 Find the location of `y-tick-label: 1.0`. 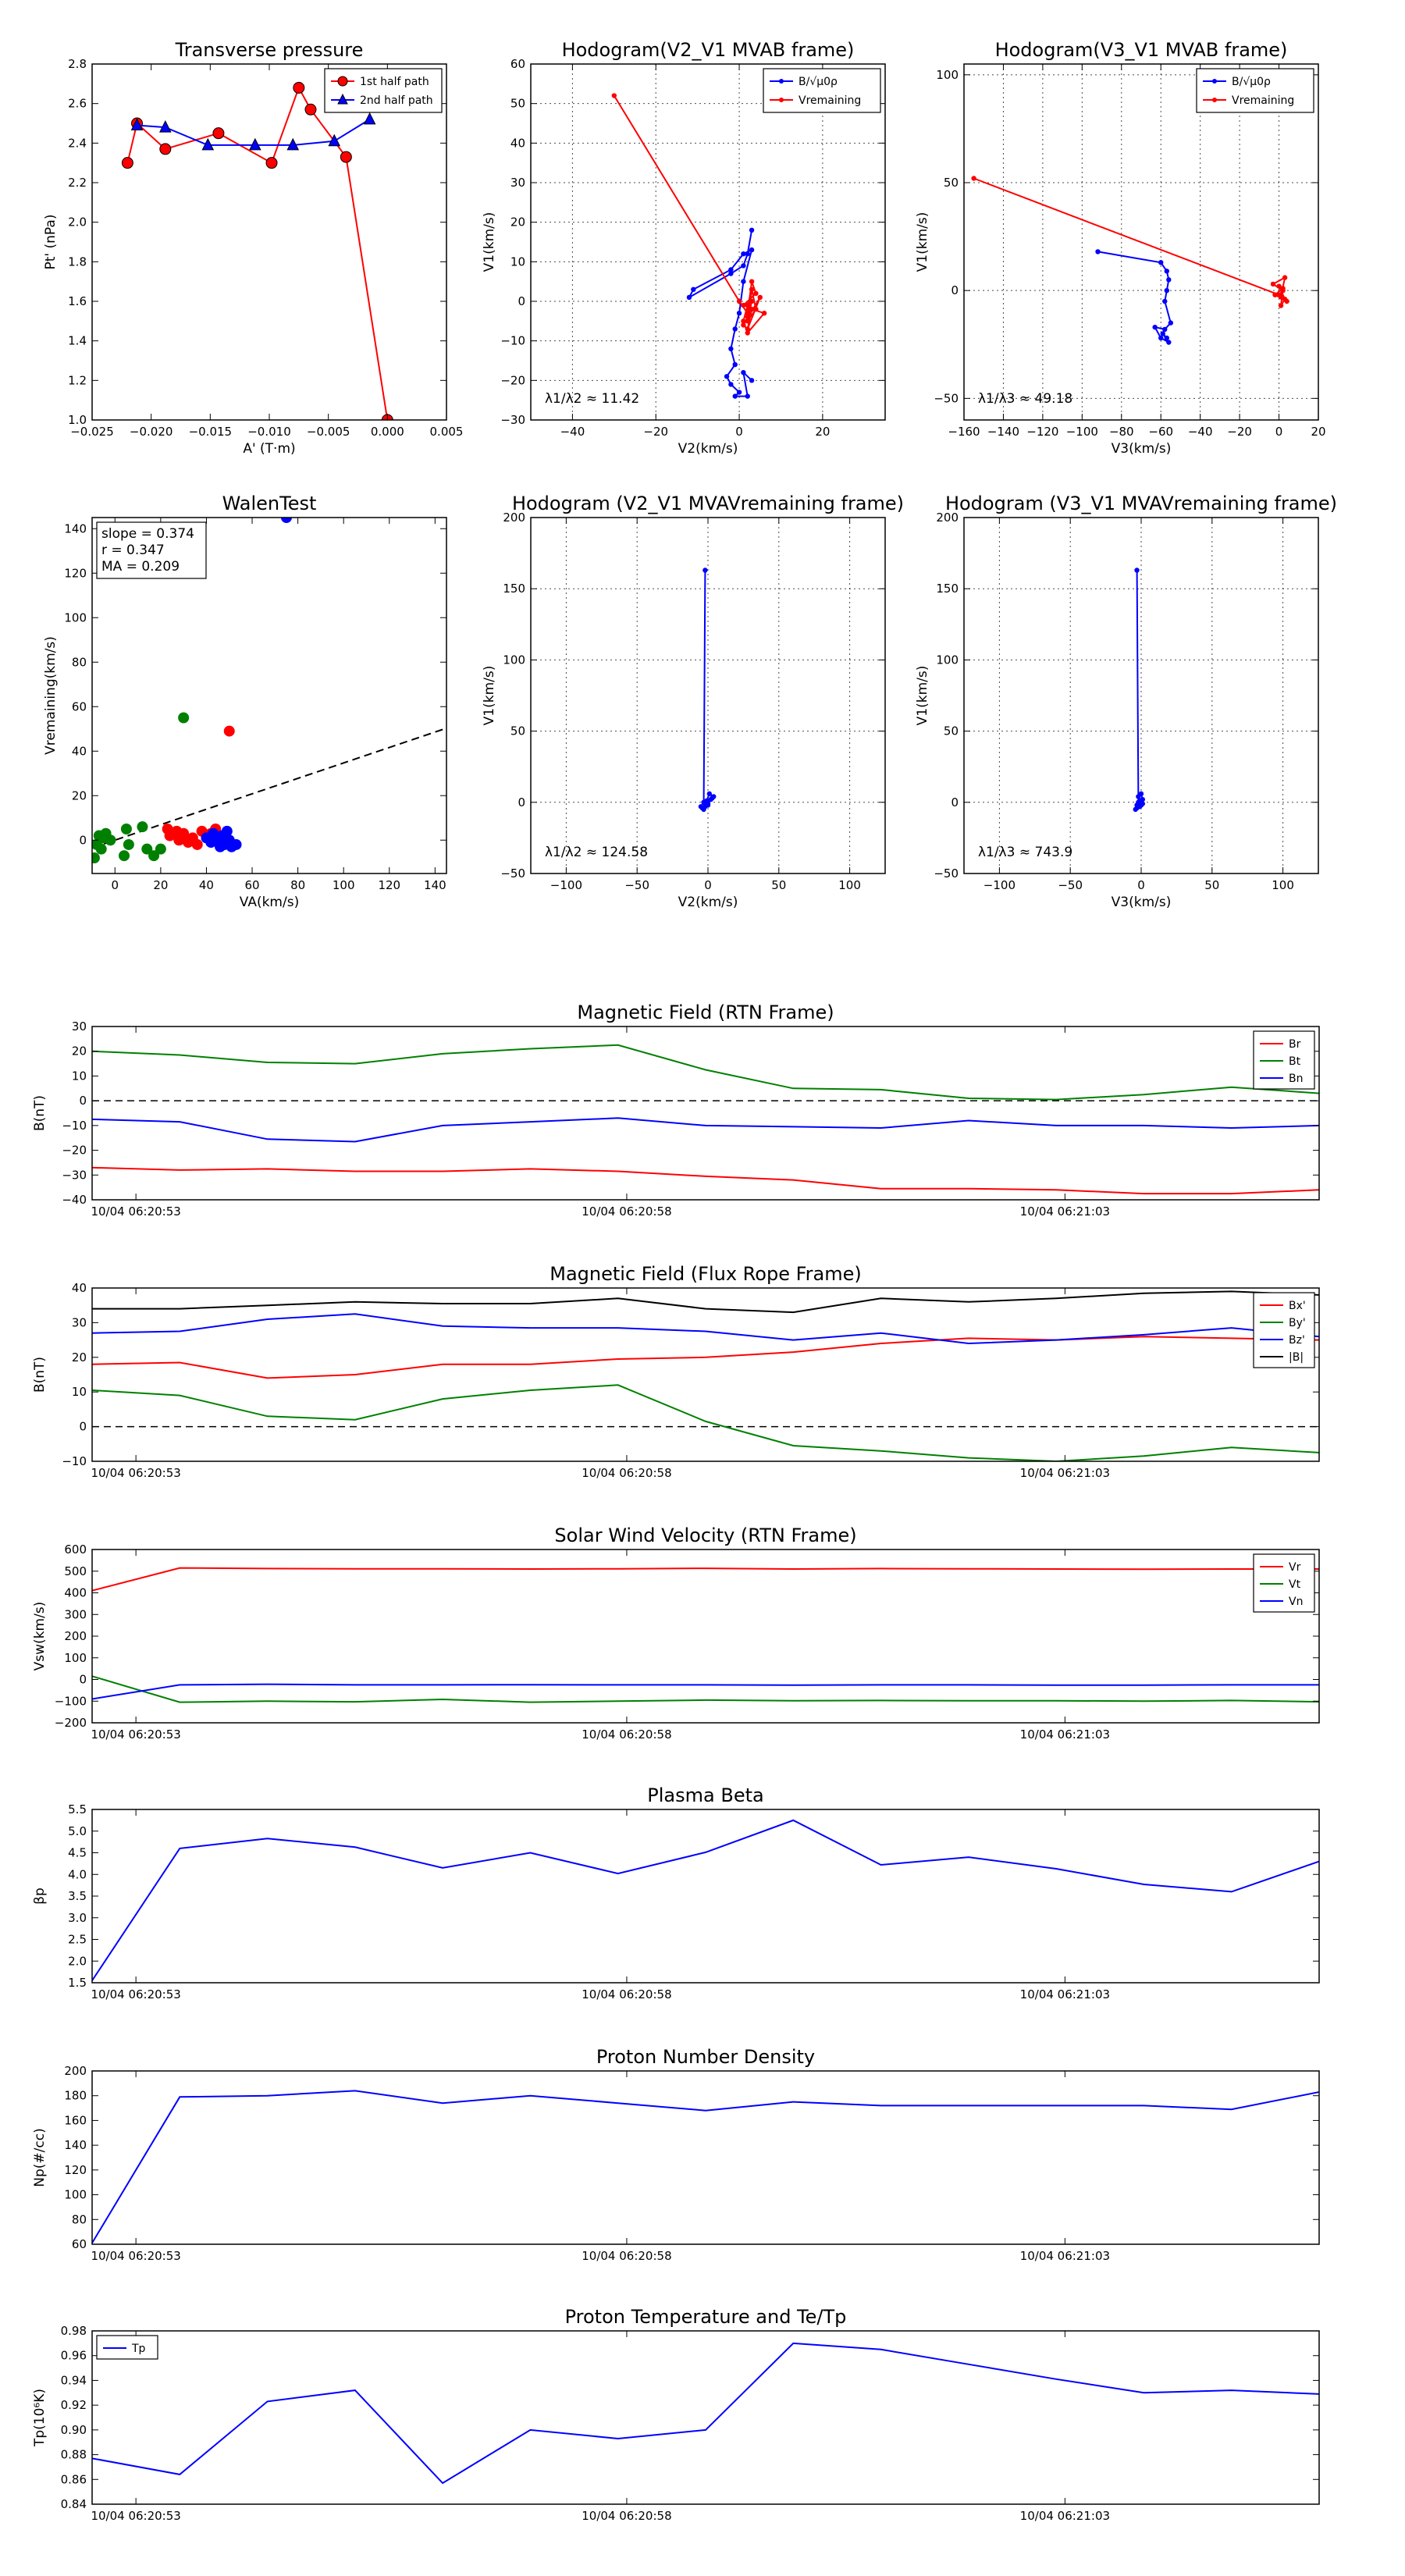

y-tick-label: 1.0 is located at coordinates (77, 420).